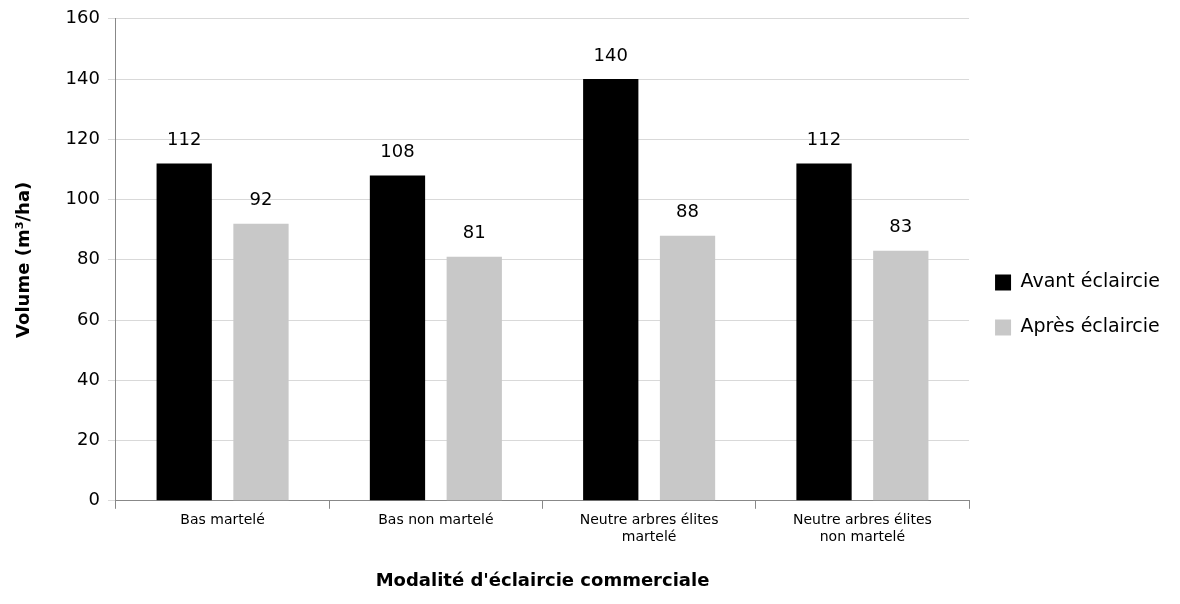 This screenshot has height=604, width=1180. What do you see at coordinates (610, 54) in the screenshot?
I see `data-label: 140` at bounding box center [610, 54].